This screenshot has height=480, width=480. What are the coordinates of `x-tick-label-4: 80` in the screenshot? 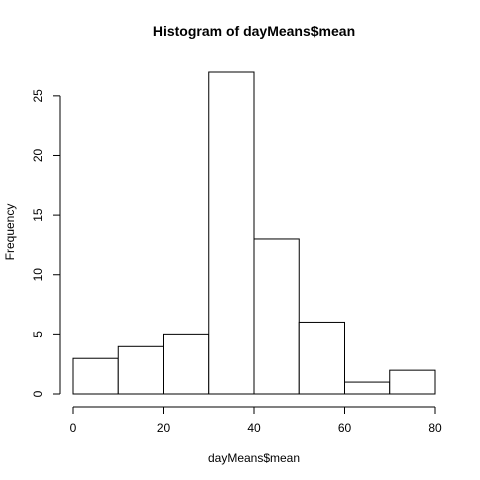 It's located at (435, 428).